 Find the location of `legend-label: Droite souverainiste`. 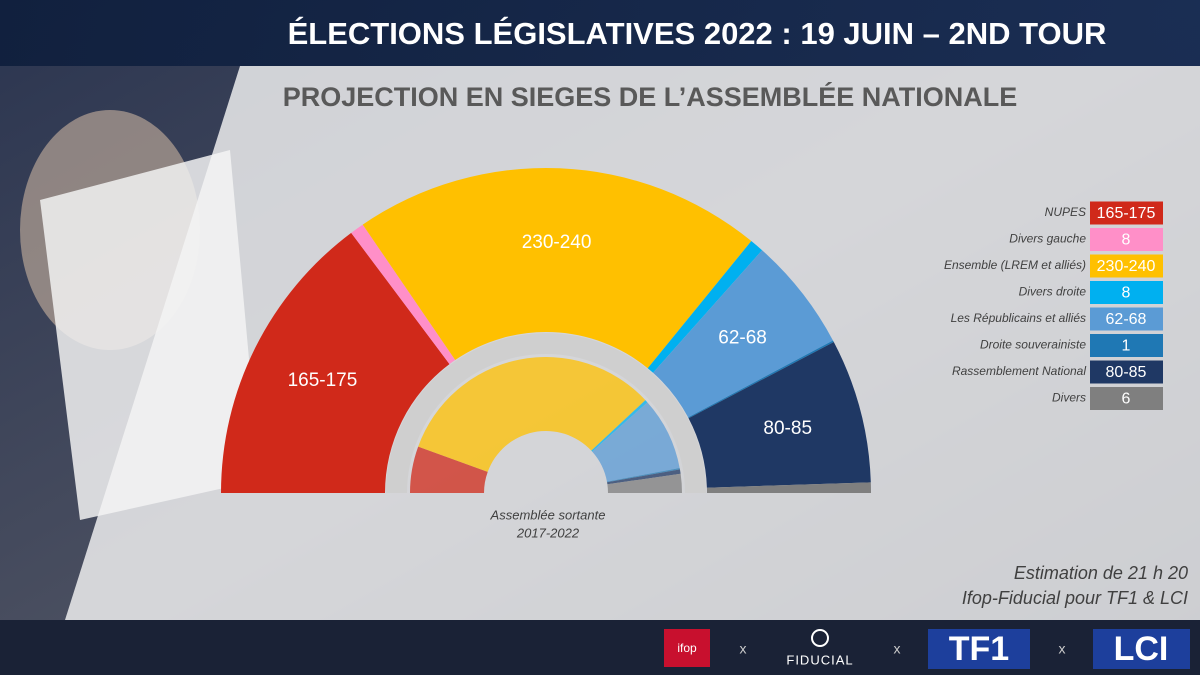

legend-label: Droite souverainiste is located at coordinates (1033, 345).